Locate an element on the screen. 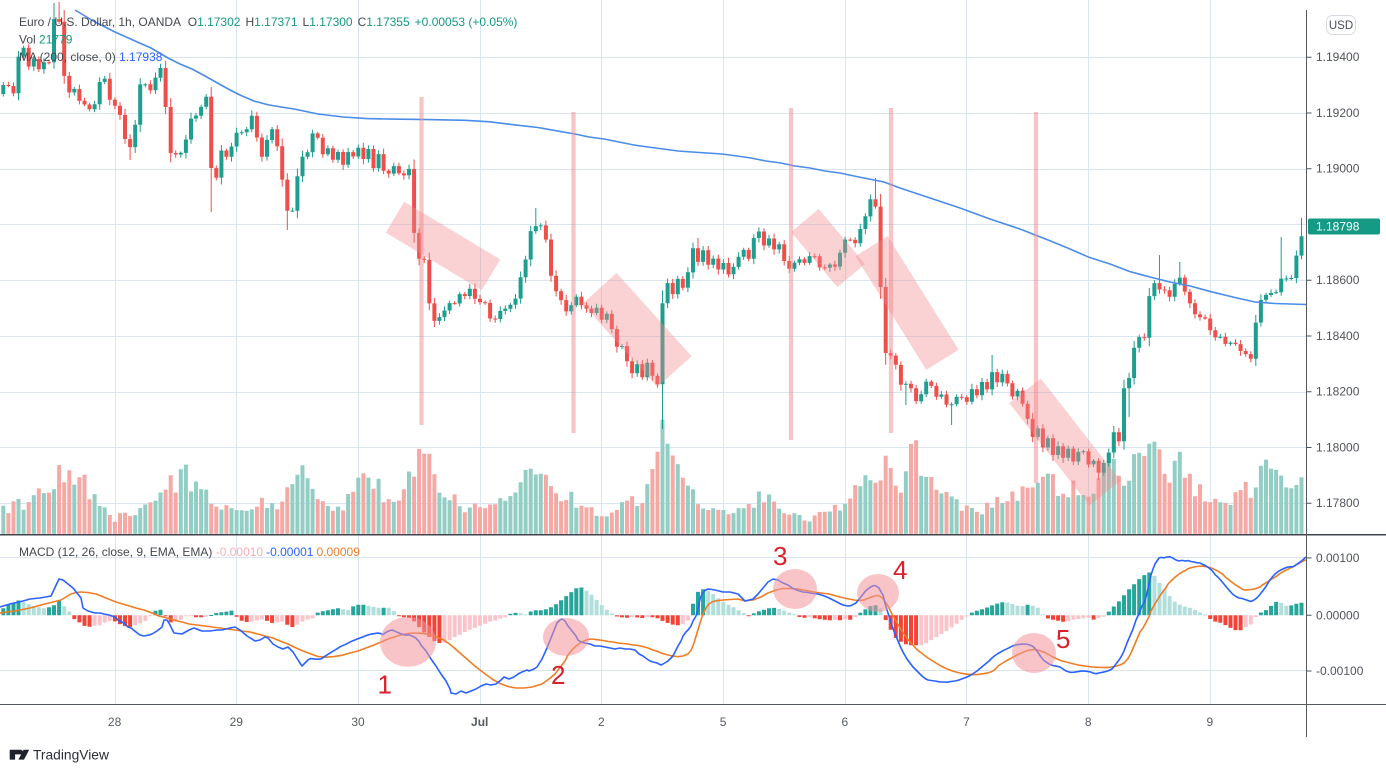 The width and height of the screenshot is (1386, 773). svg-text: 1 is located at coordinates (385, 685).